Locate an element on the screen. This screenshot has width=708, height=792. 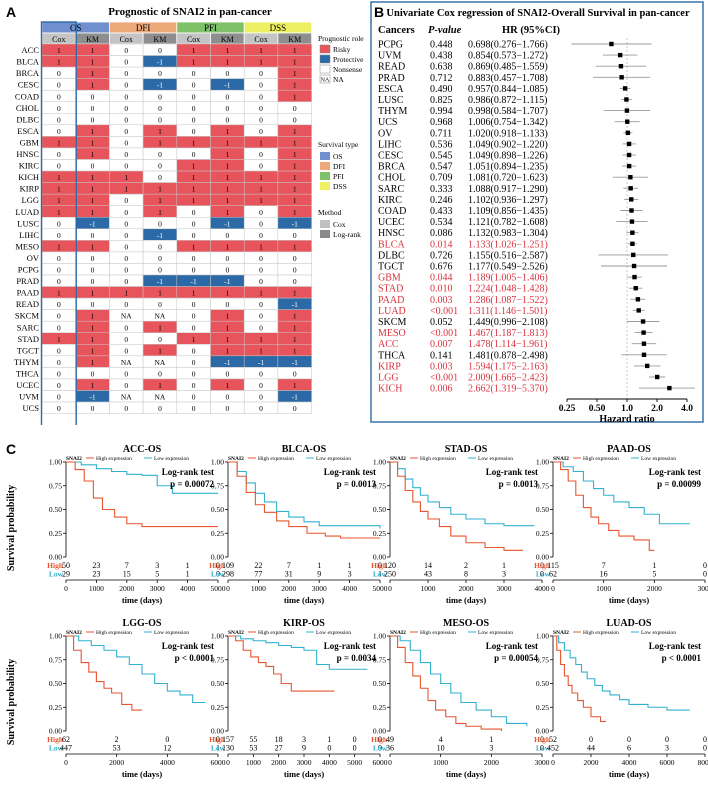
forest-cancer-label: THYM is located at coordinates (393, 111).